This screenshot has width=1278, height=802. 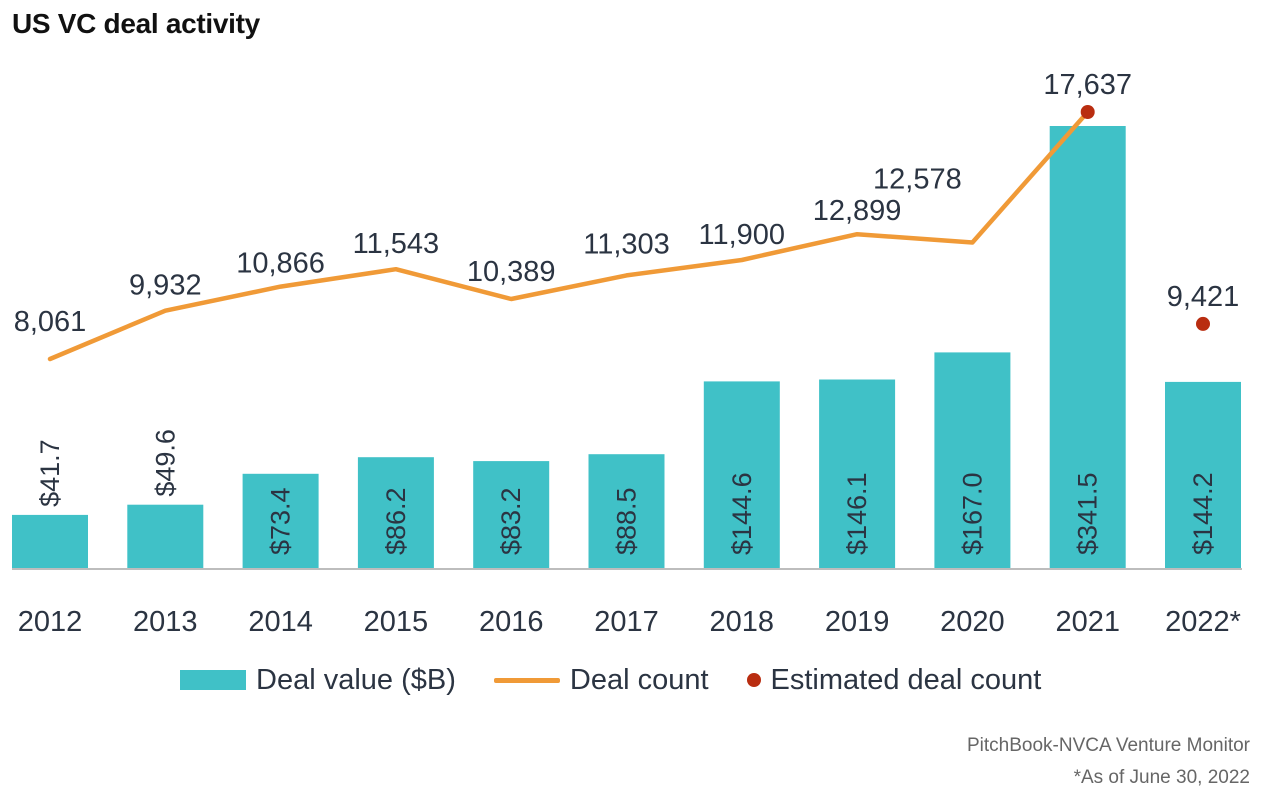 I want to click on x-tick-label: 2016, so click(x=511, y=622).